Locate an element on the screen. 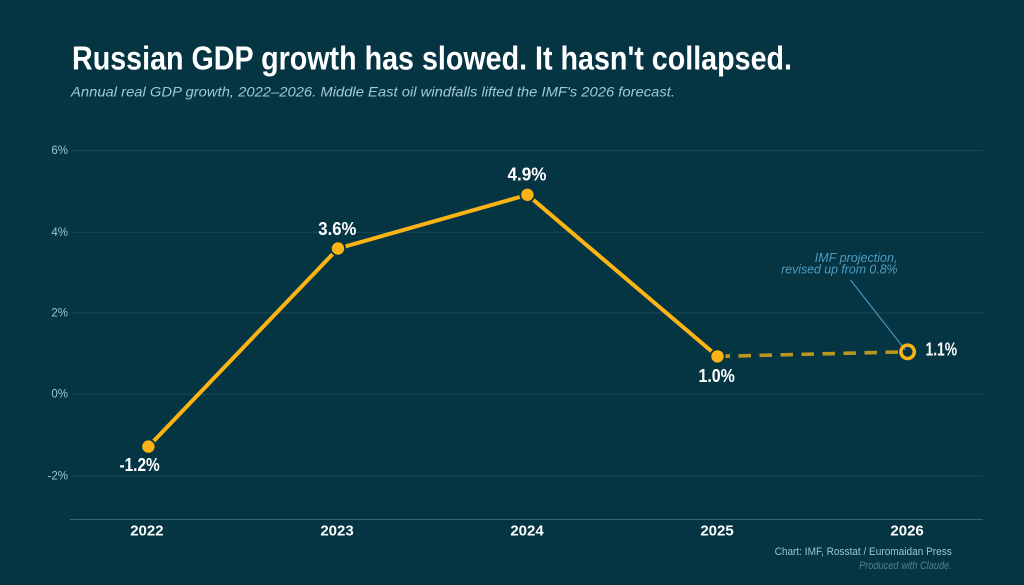  svg-text: 4% is located at coordinates (59, 233).